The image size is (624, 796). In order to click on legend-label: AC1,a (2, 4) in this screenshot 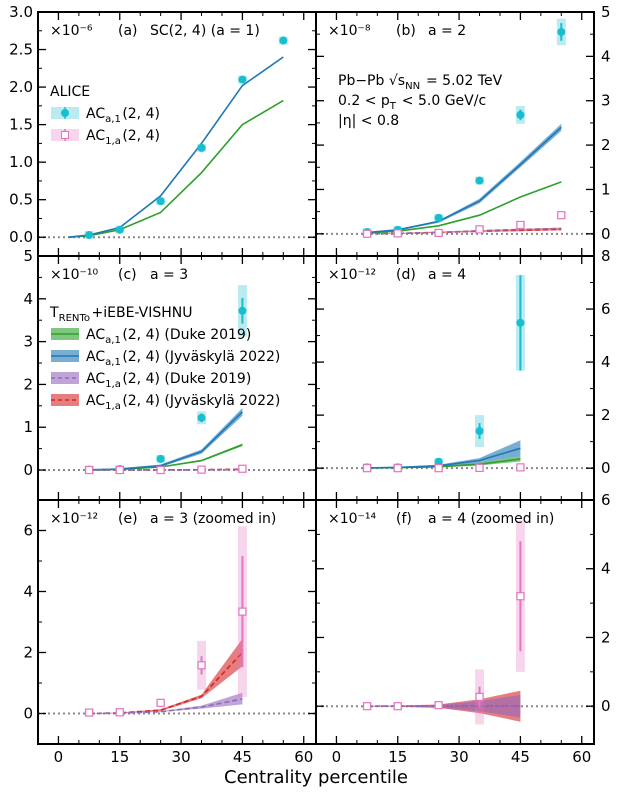, I will do `click(123, 137)`.